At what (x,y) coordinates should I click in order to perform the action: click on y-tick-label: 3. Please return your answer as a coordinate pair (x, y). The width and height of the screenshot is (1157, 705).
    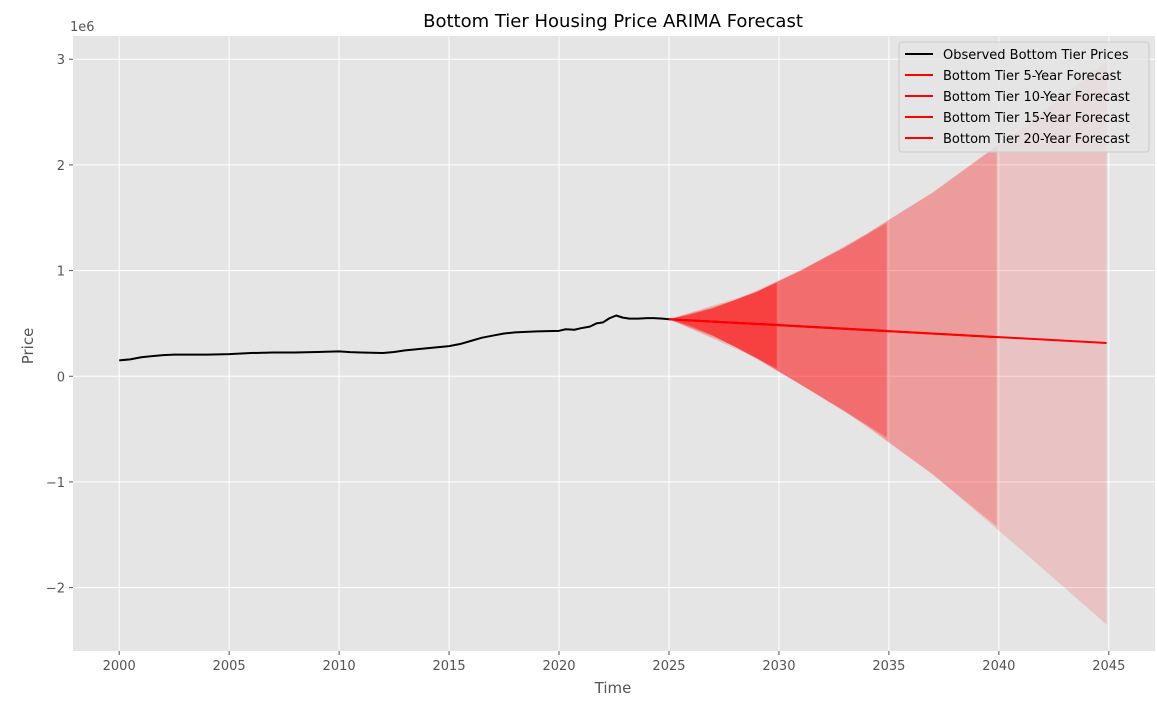
    Looking at the image, I should click on (61, 60).